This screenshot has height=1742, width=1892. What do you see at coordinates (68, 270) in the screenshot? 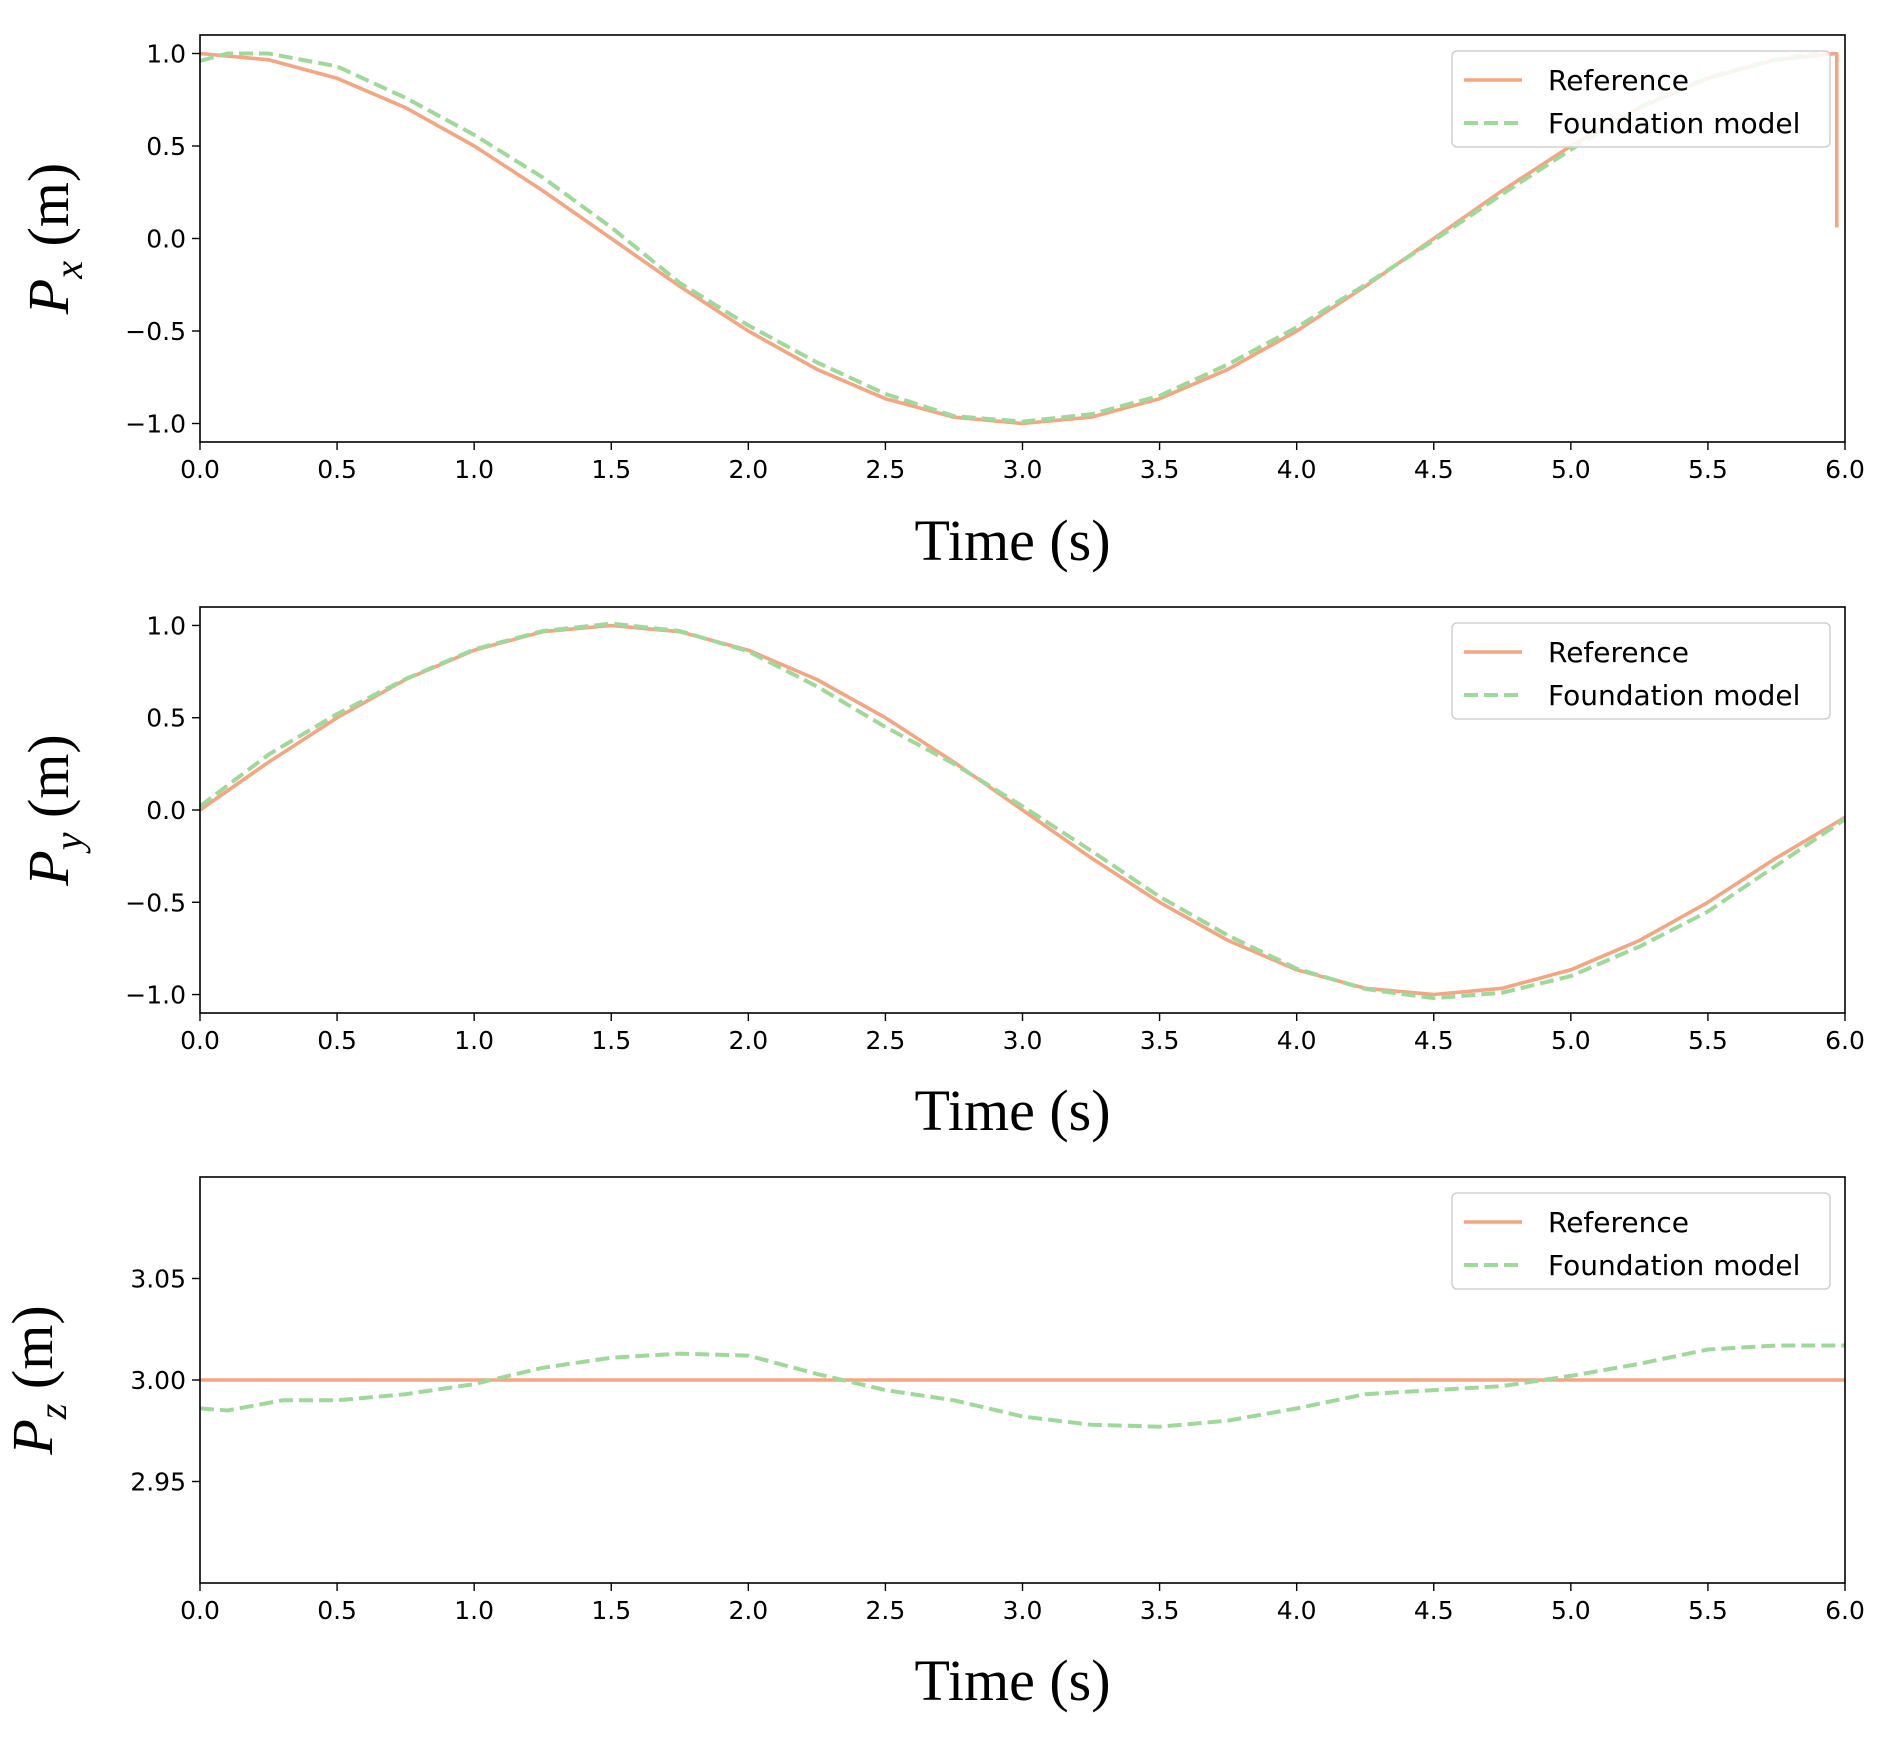
I see `y-axis-label-subscript: x` at bounding box center [68, 270].